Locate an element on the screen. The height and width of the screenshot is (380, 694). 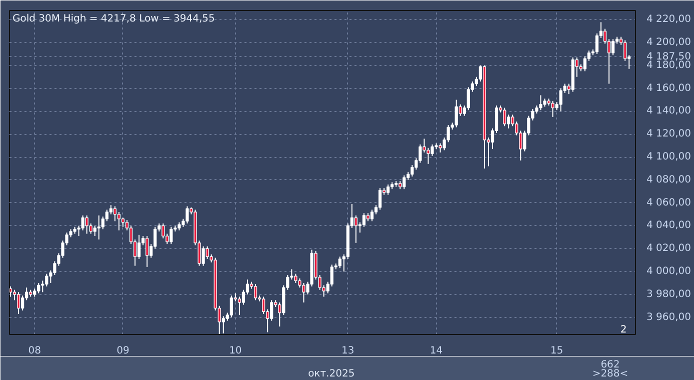
y-tick-label: 4 180,00 is located at coordinates (669, 65).